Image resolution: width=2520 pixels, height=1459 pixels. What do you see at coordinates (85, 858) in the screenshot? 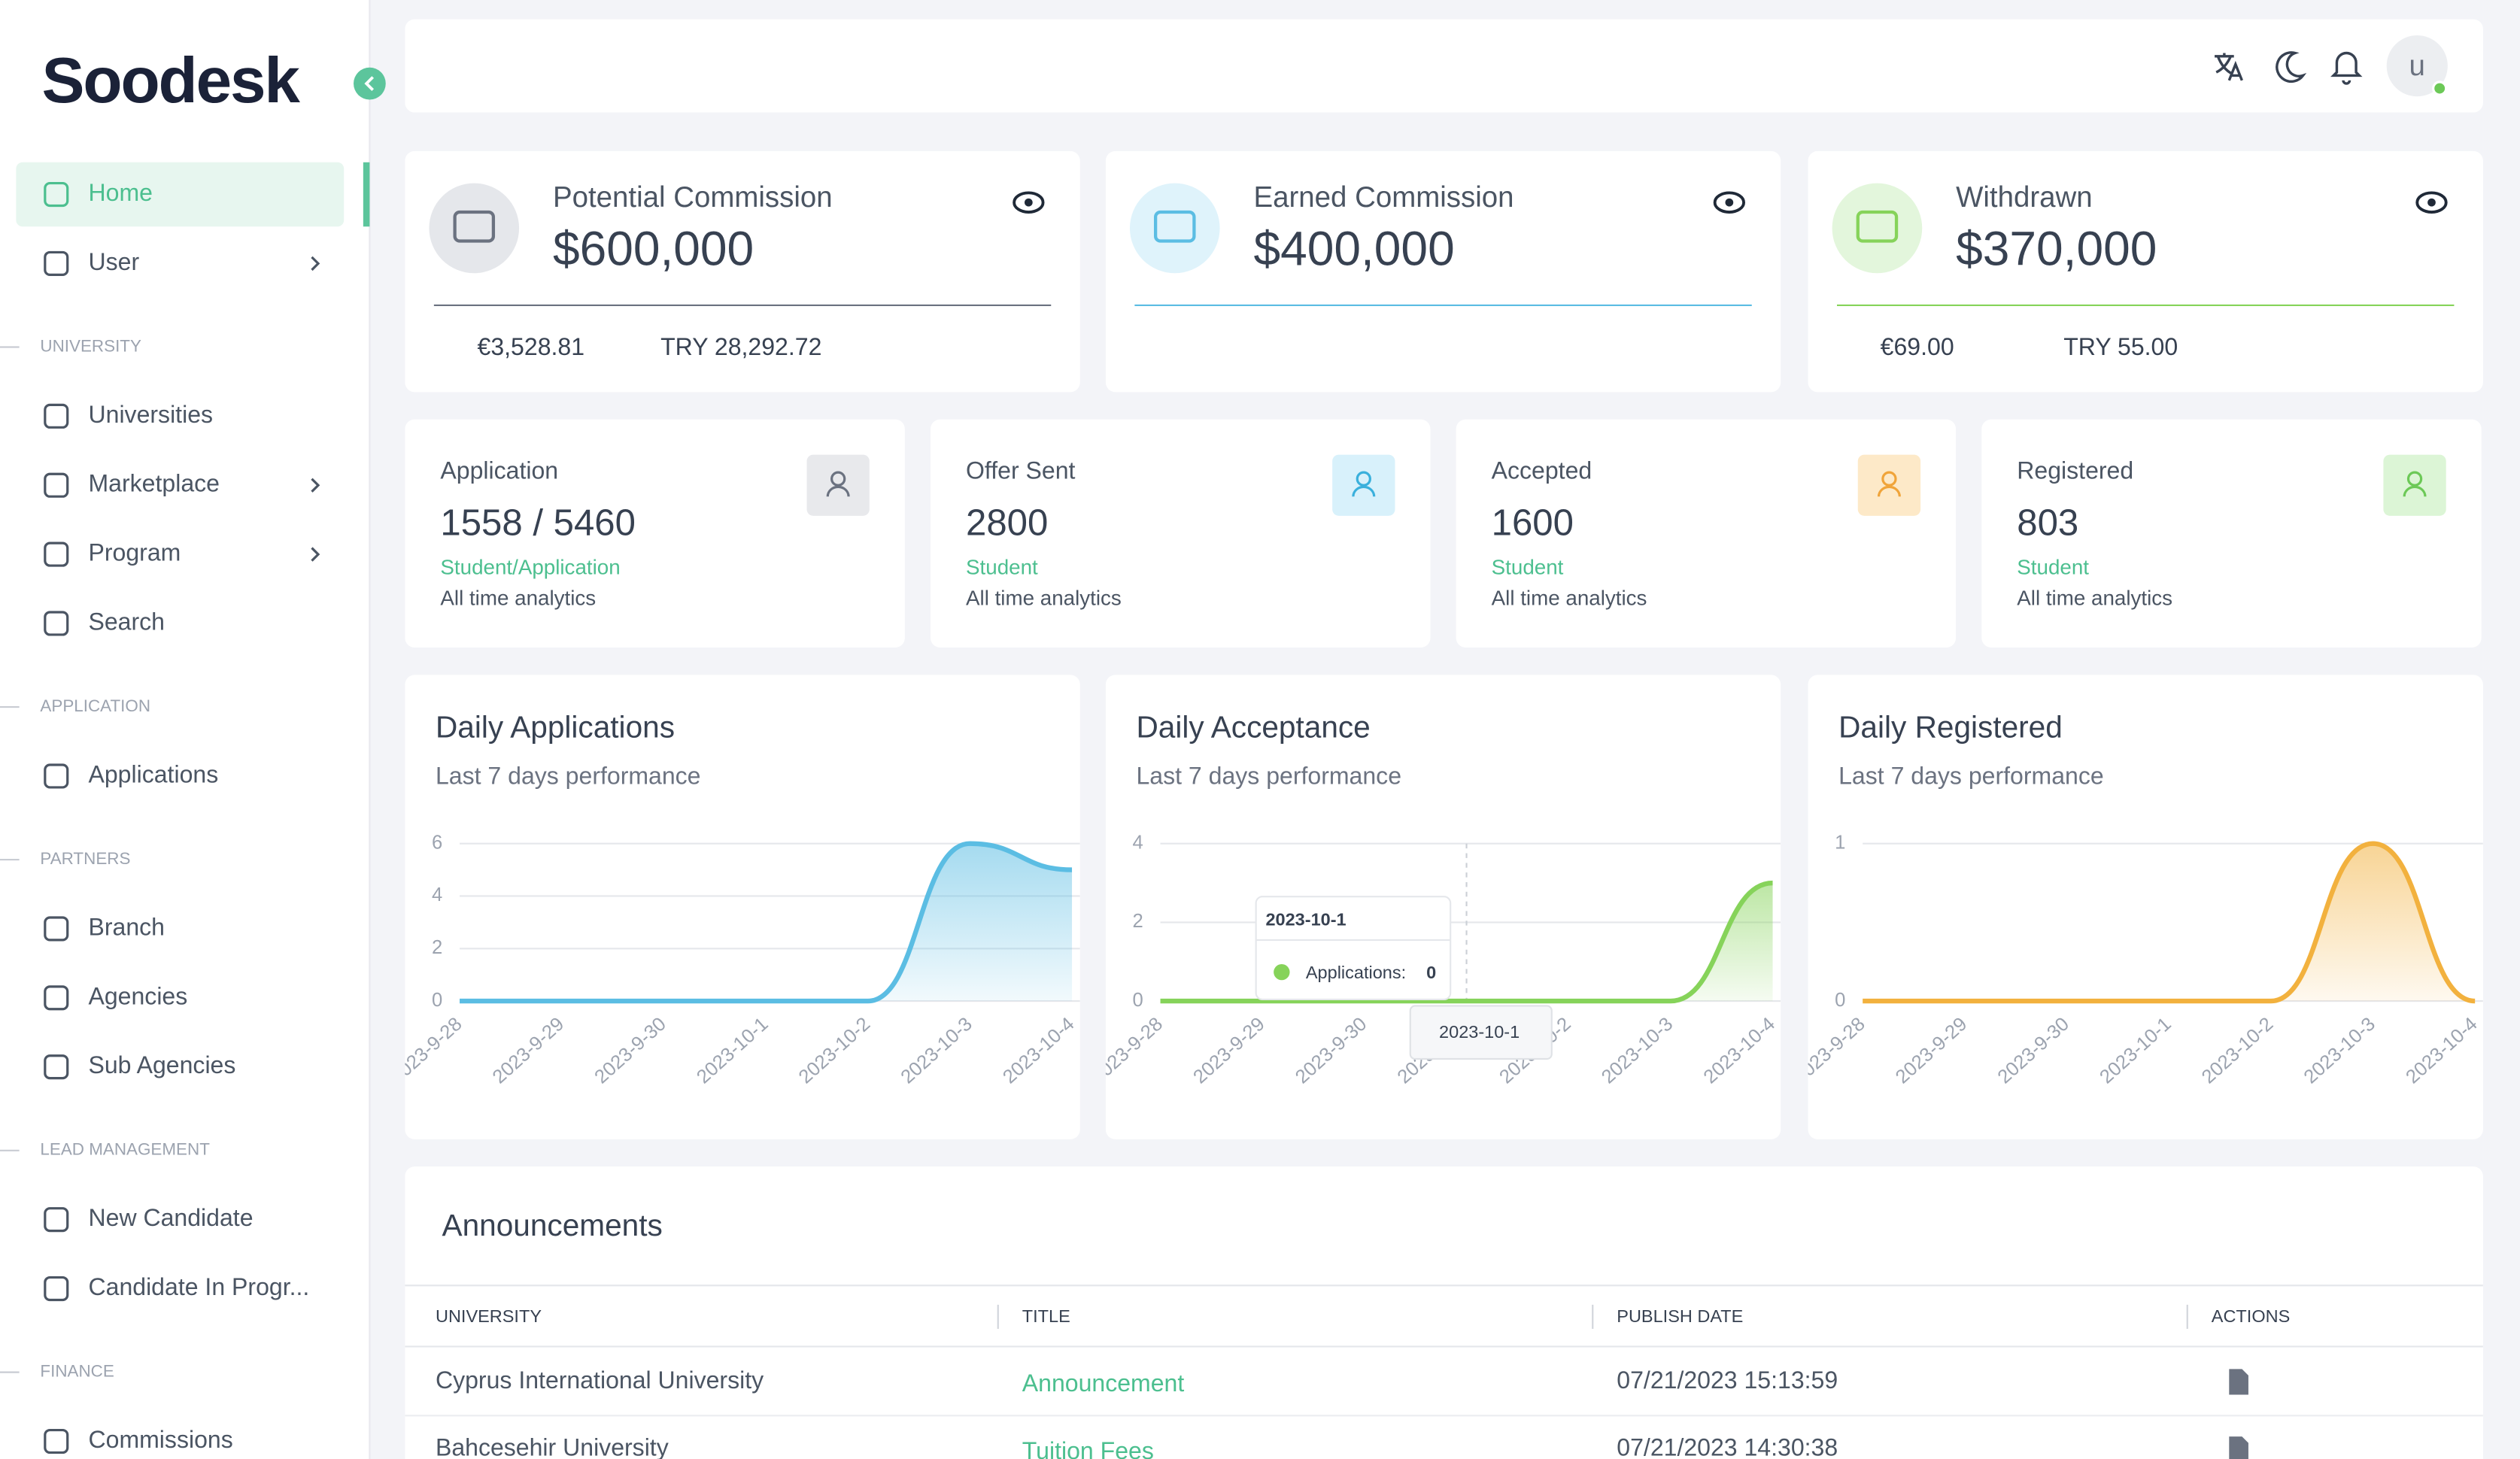
I see `section-heading: PARTNERS` at bounding box center [85, 858].